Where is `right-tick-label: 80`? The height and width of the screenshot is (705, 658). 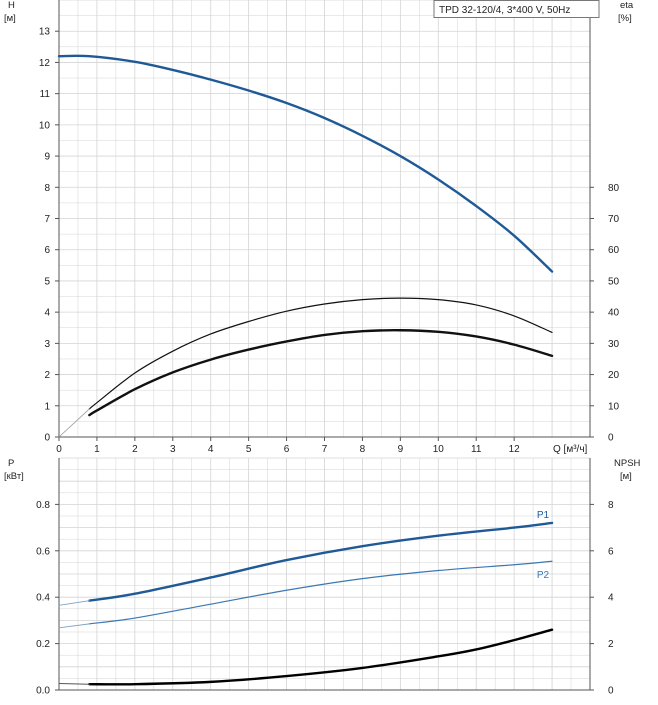 right-tick-label: 80 is located at coordinates (614, 188).